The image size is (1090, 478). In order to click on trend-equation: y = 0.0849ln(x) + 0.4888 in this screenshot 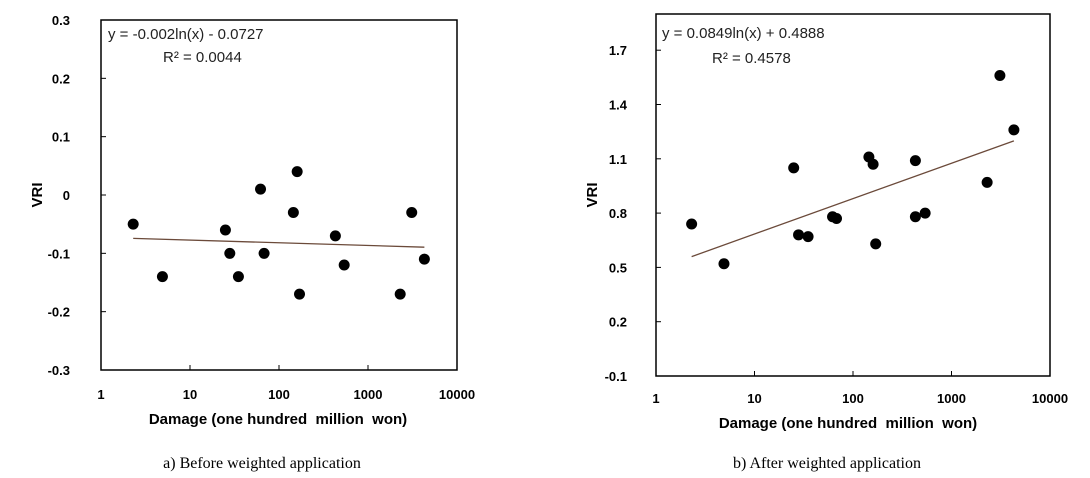, I will do `click(743, 33)`.